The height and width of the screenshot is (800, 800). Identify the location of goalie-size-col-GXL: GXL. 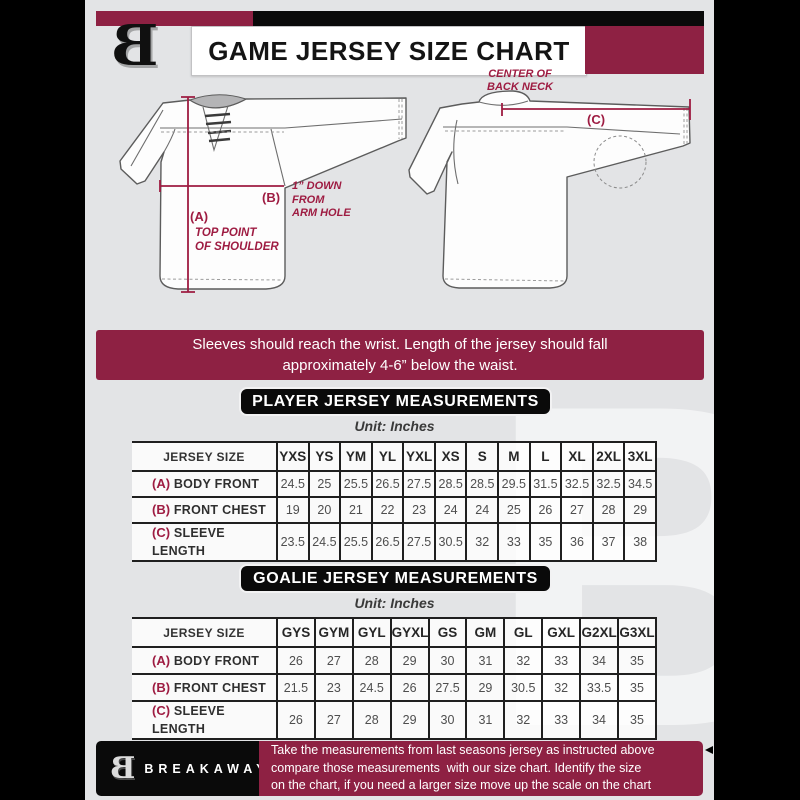
(561, 632).